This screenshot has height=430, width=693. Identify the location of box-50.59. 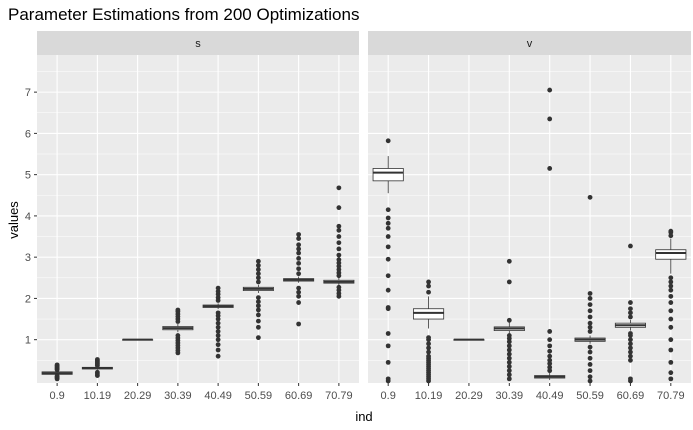
(258, 299).